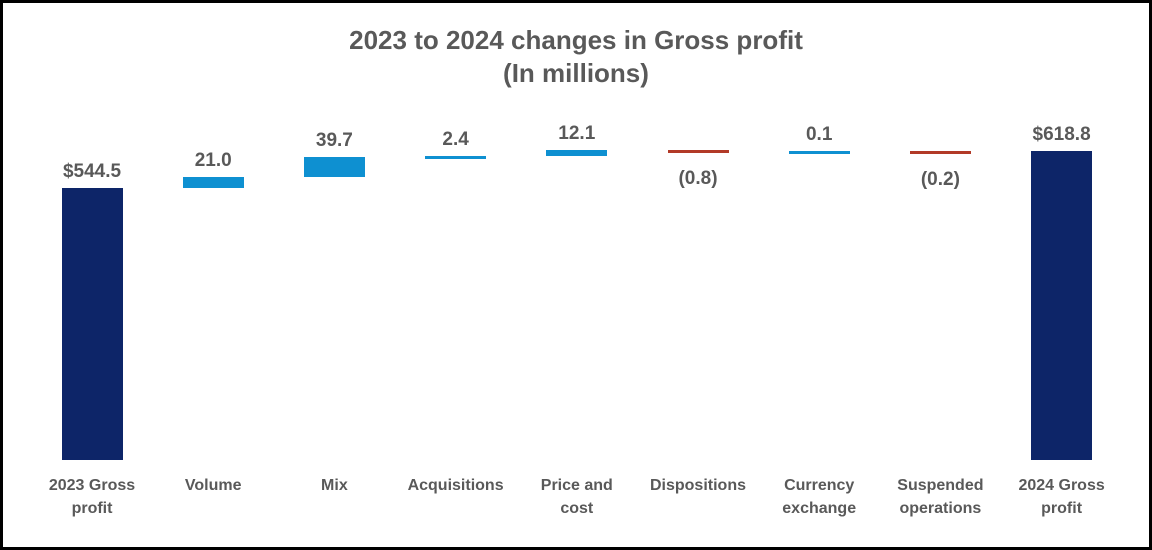 The height and width of the screenshot is (550, 1152). Describe the element at coordinates (577, 134) in the screenshot. I see `value-label: 12.1` at that location.